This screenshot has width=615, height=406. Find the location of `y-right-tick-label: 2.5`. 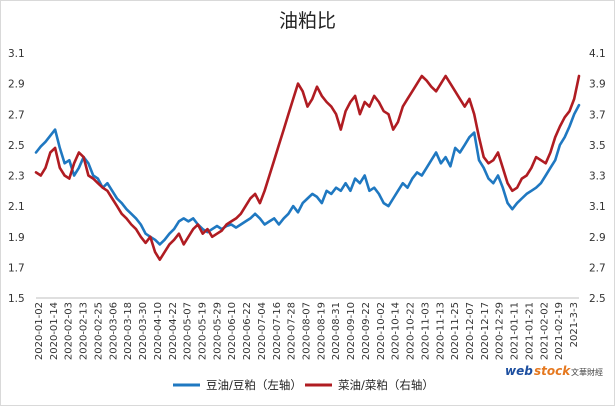

y-right-tick-label: 2.5 is located at coordinates (597, 299).